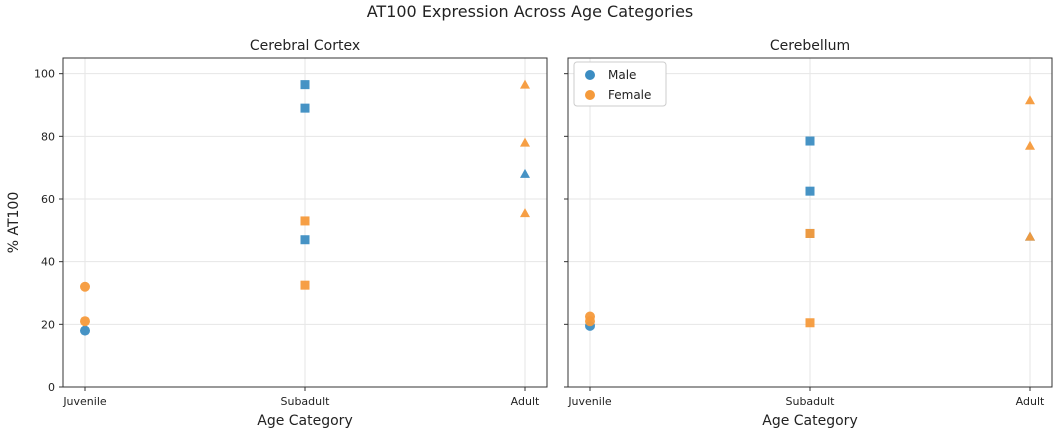 The height and width of the screenshot is (436, 1059). Describe the element at coordinates (51, 387) in the screenshot. I see `y-tick-label: 0` at that location.